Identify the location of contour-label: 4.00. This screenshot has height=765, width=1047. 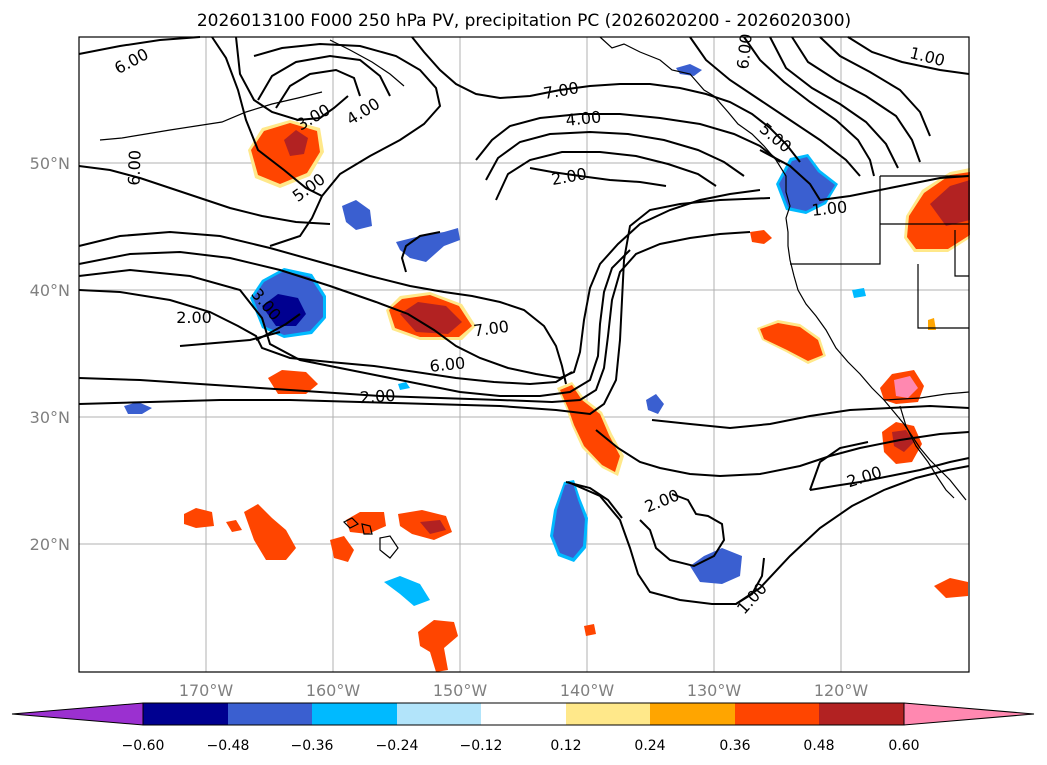
(583, 118).